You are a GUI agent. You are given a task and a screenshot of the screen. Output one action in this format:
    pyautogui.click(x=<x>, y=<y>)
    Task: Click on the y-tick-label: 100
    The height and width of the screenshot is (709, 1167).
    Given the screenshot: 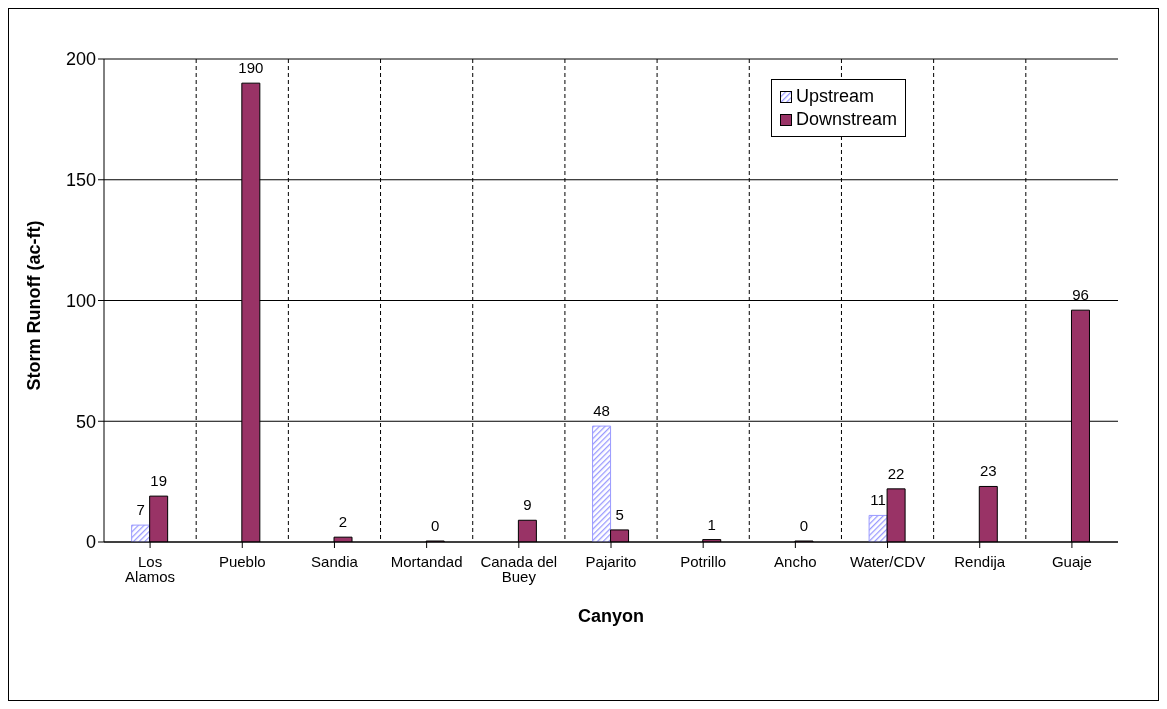 What is the action you would take?
    pyautogui.click(x=80, y=300)
    